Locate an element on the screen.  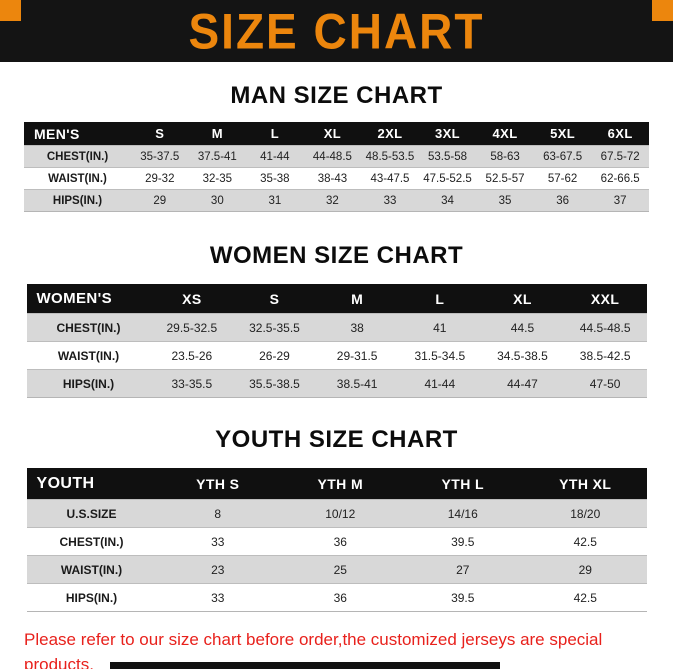
size-value: 34.5-38.5 is located at coordinates (522, 355).